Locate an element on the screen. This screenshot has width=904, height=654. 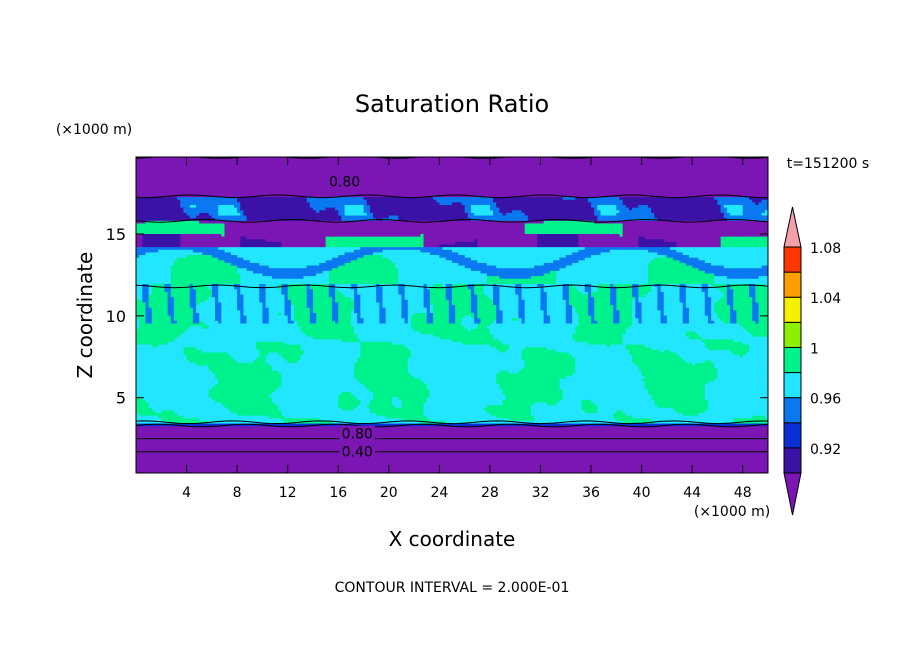
contour-label: 0.40 is located at coordinates (357, 453).